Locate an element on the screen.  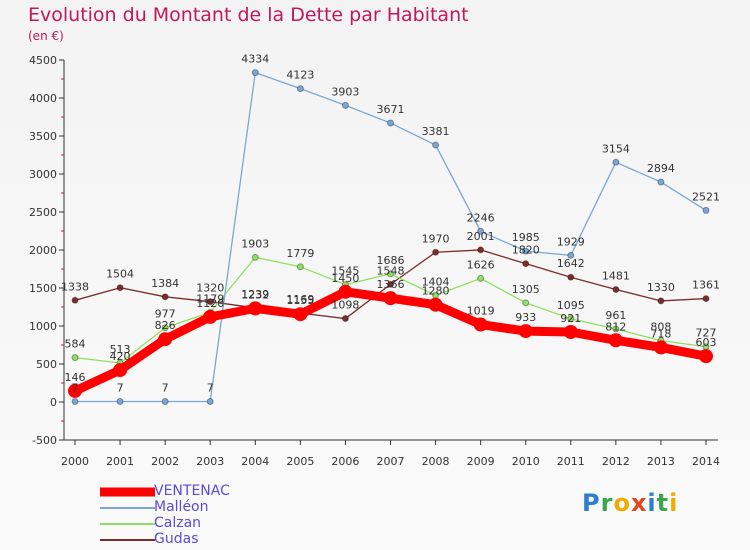
data-label-ventenac: 933 is located at coordinates (525, 317).